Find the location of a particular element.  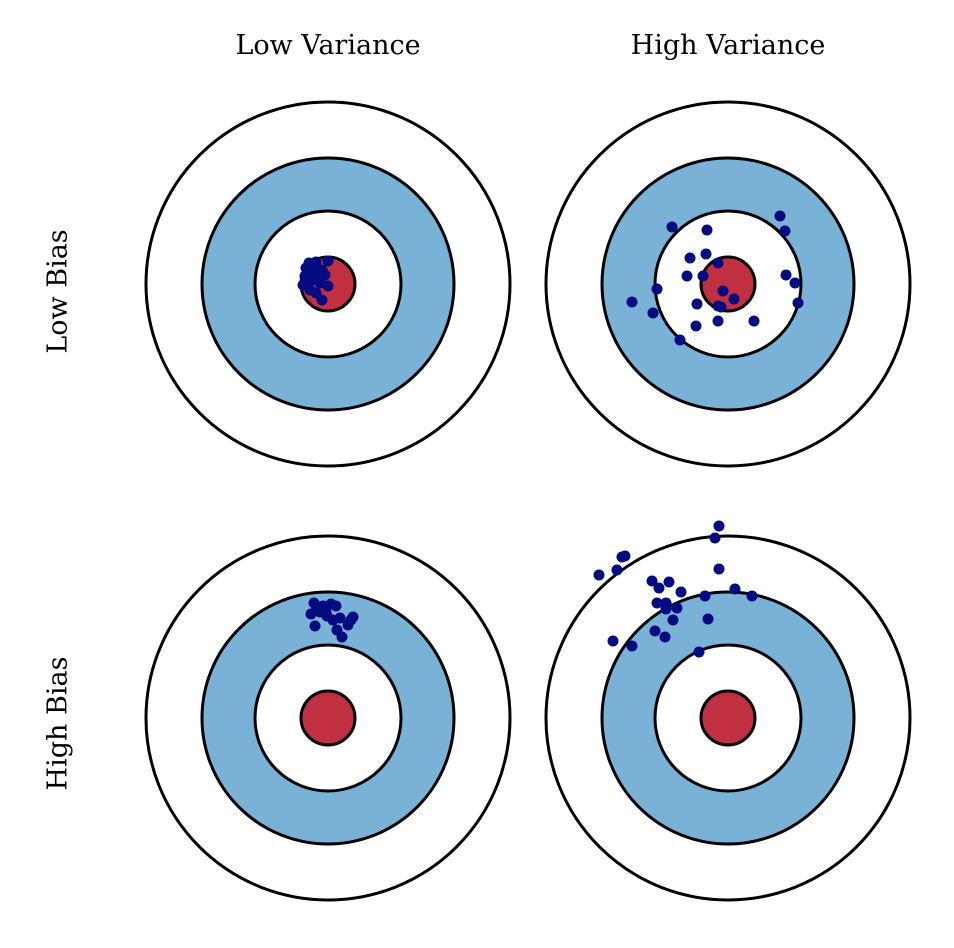

target-high-bias-low-variance is located at coordinates (328, 718).